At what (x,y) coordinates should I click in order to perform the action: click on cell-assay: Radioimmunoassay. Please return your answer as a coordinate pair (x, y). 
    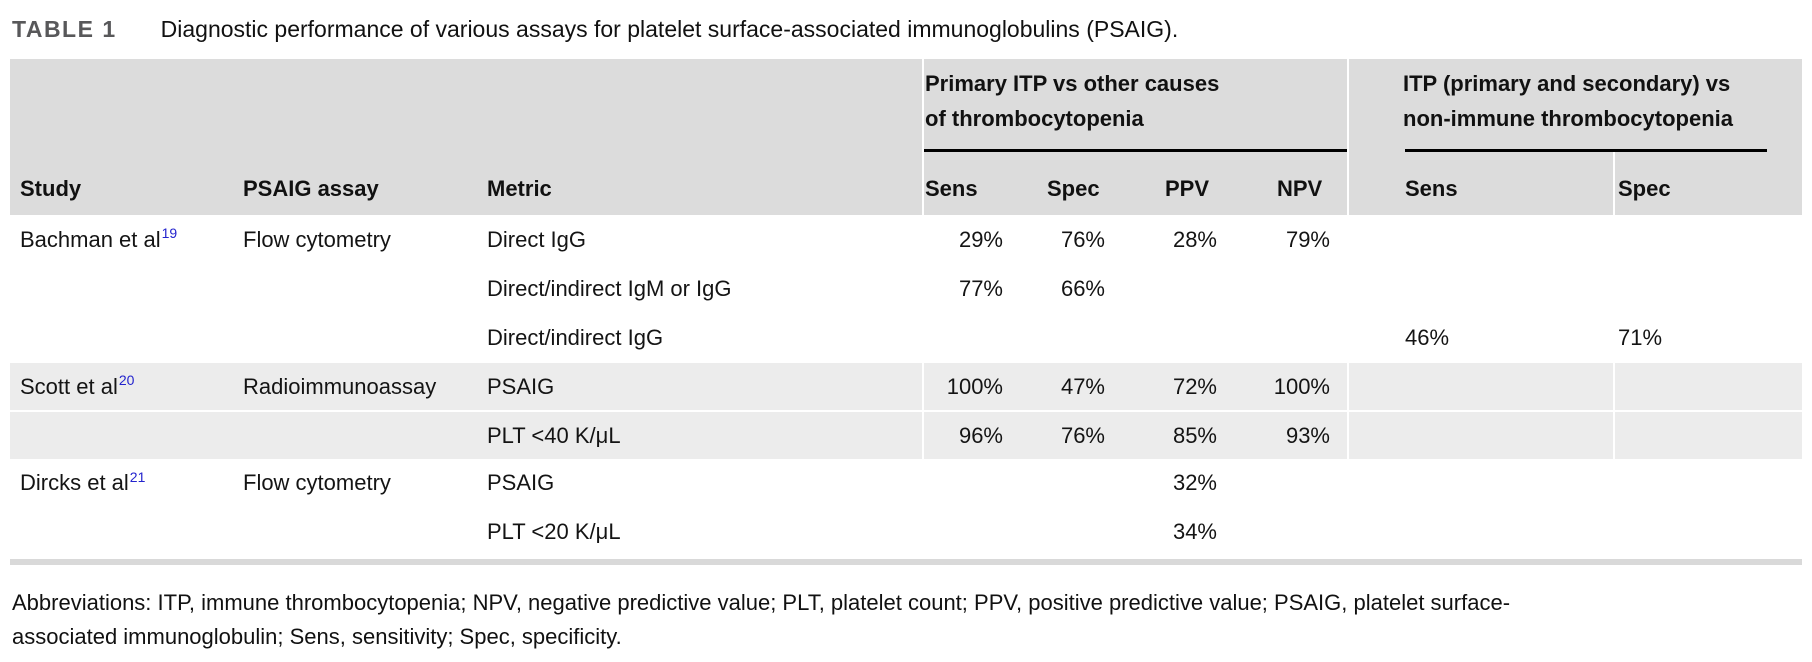
    Looking at the image, I should click on (355, 386).